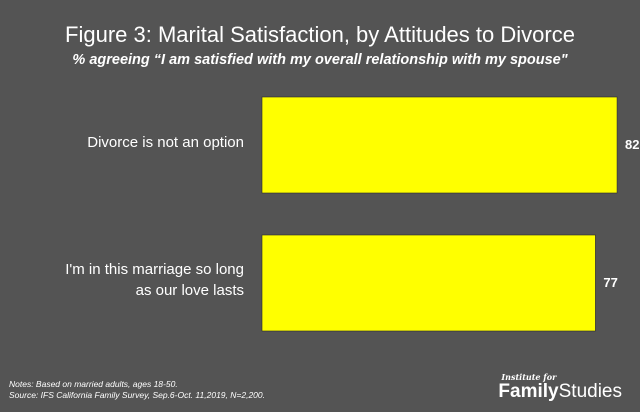  What do you see at coordinates (529, 377) in the screenshot?
I see `logo-top-text: Institute for` at bounding box center [529, 377].